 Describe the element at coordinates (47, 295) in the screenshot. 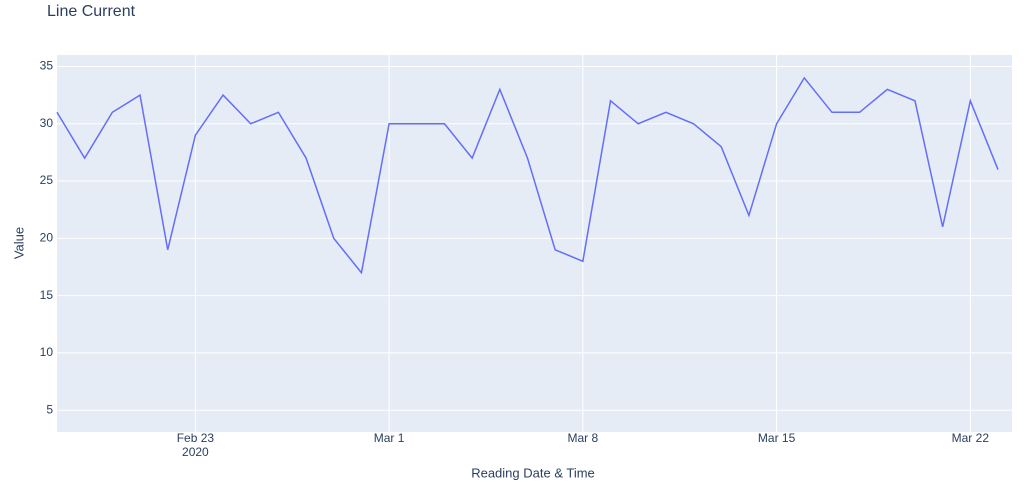

I see `y-tick-label: 15` at that location.